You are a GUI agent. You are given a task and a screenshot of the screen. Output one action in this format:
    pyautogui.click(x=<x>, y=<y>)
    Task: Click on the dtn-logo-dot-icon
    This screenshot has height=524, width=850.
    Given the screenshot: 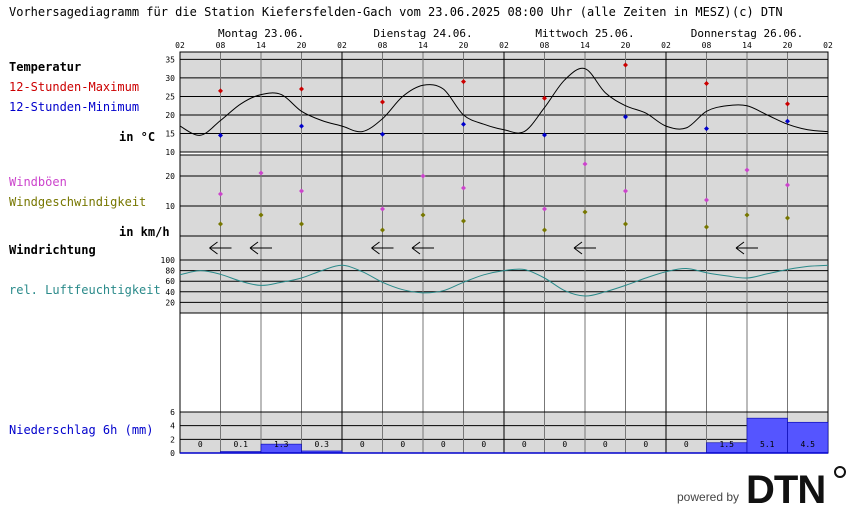 What is the action you would take?
    pyautogui.click(x=840, y=472)
    